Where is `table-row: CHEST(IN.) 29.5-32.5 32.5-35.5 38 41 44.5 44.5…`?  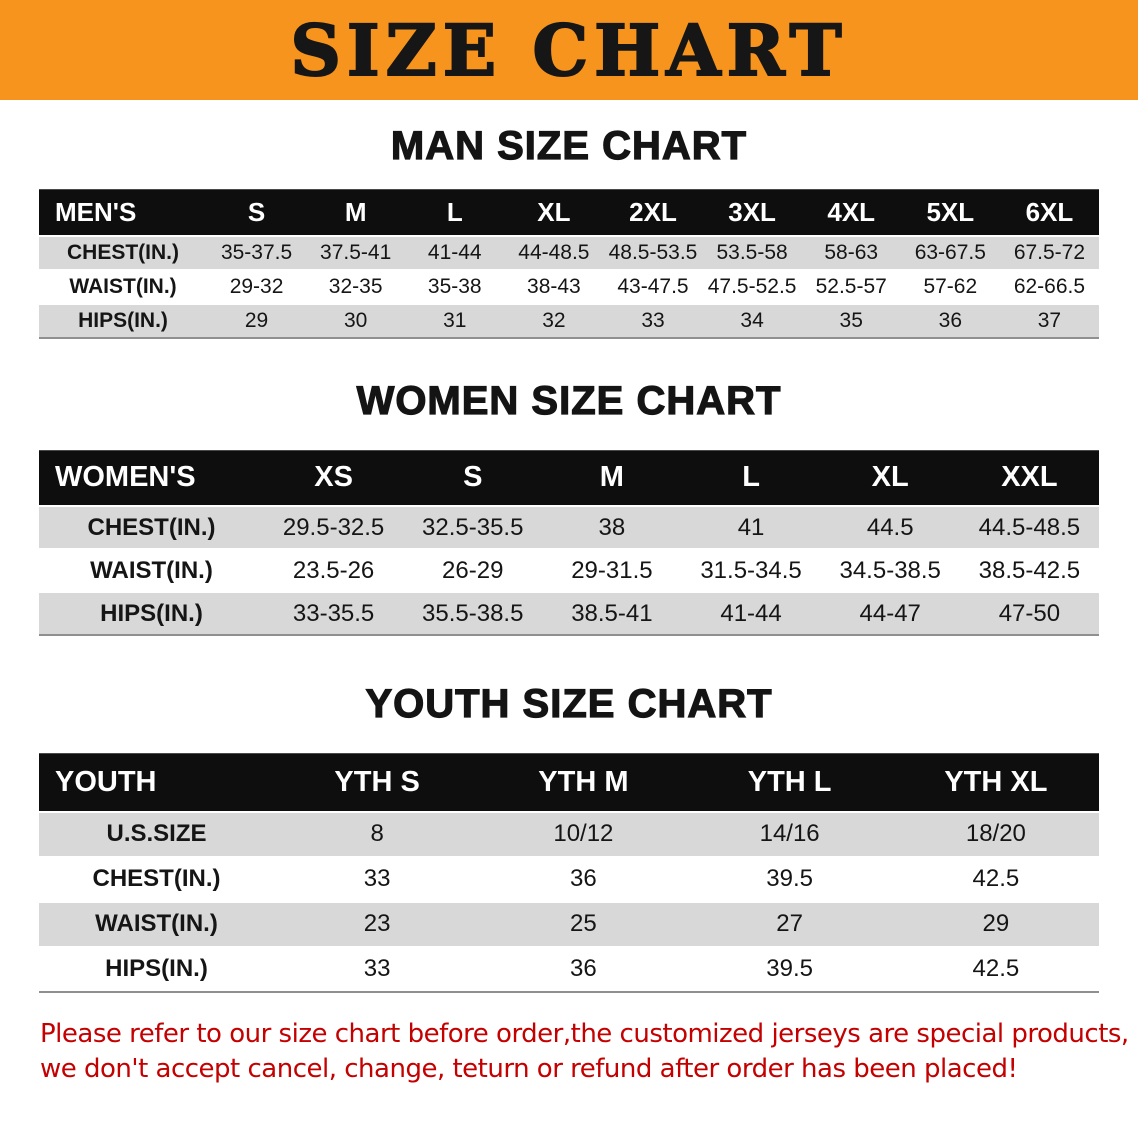
table-row: CHEST(IN.) 29.5-32.5 32.5-35.5 38 41 44.5 44.5… is located at coordinates (569, 527).